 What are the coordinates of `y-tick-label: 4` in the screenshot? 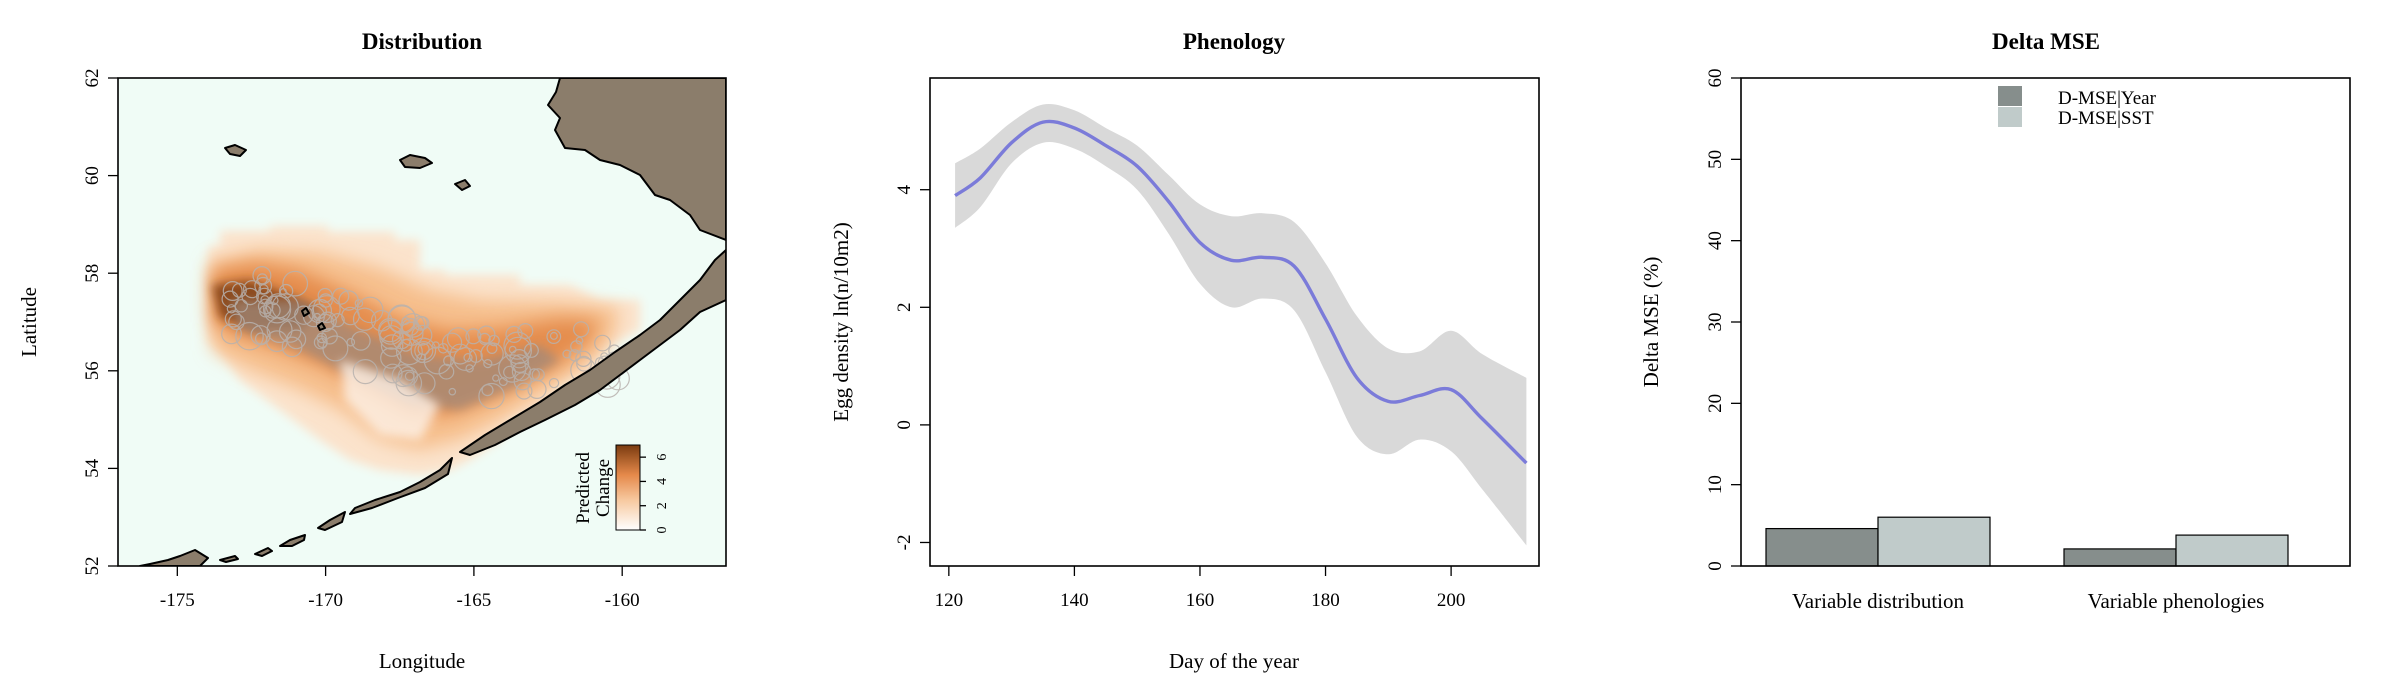 It's located at (904, 189).